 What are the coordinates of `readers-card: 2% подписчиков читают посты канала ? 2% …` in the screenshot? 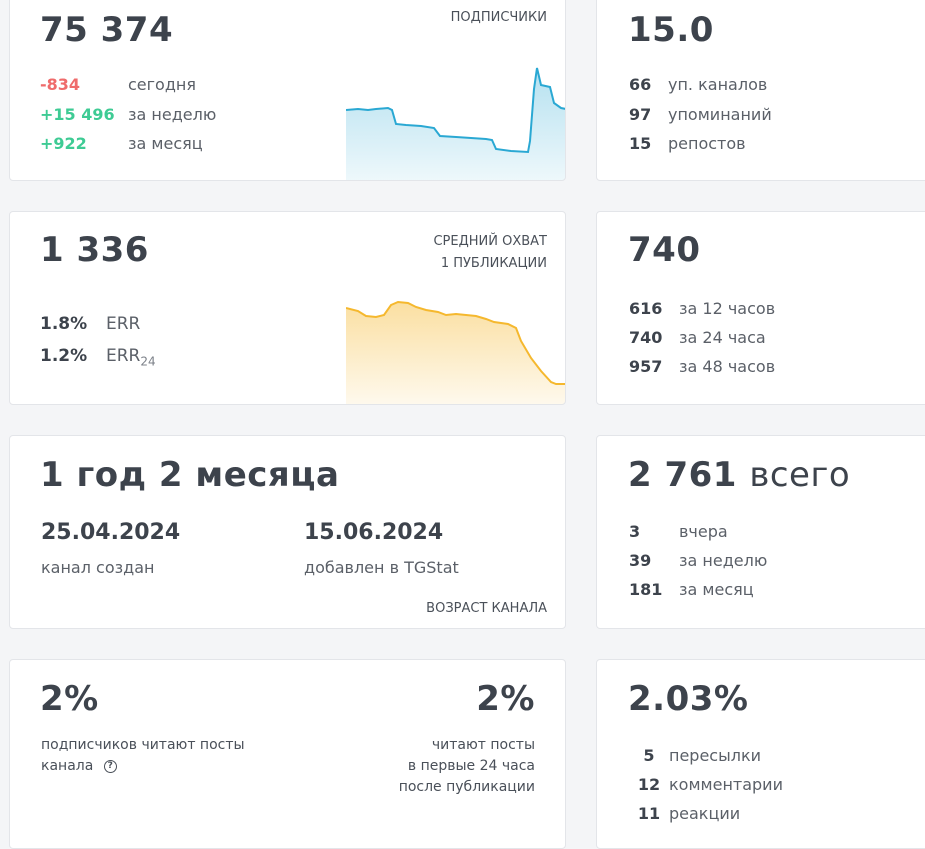 It's located at (287, 754).